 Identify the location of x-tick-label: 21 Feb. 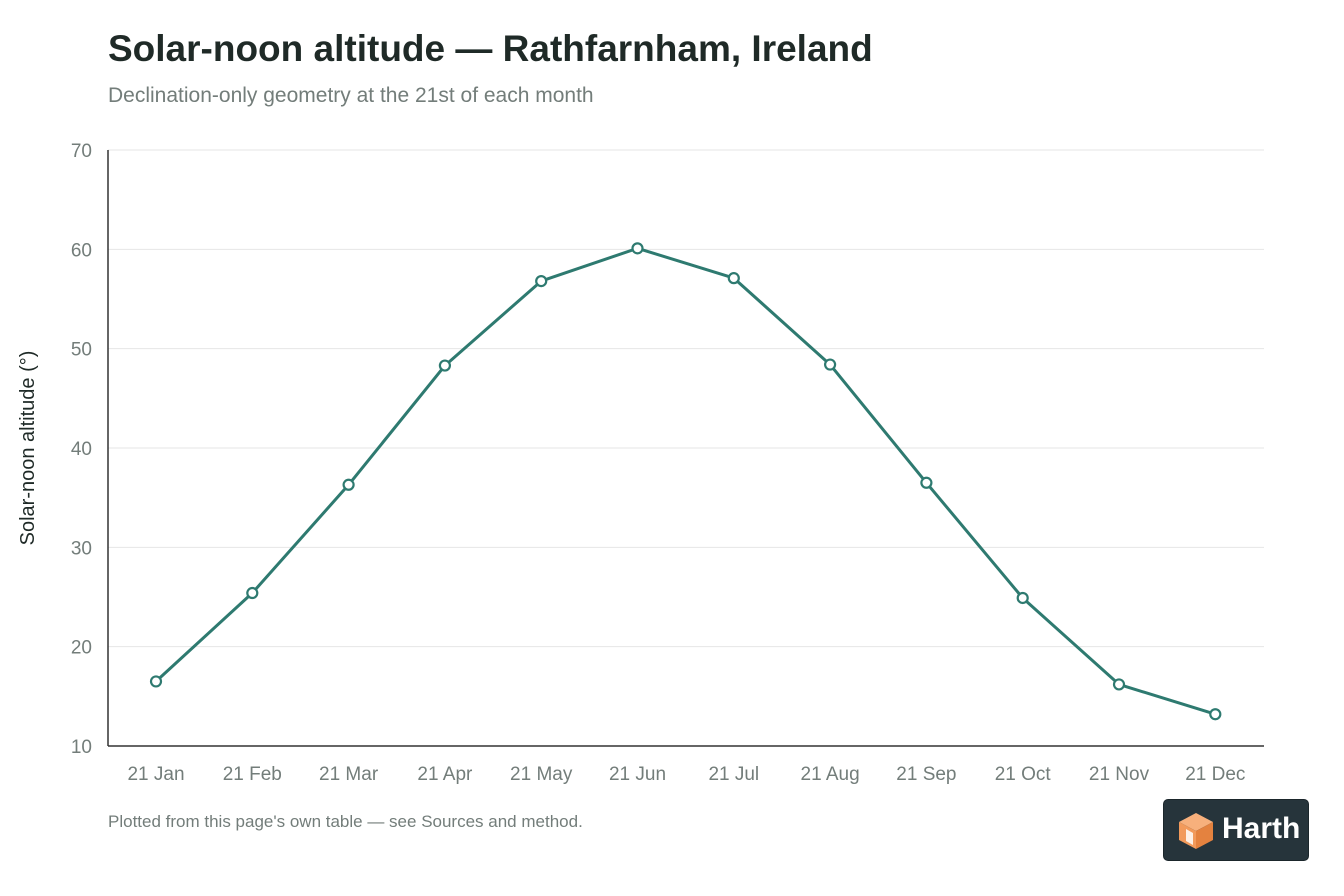
(252, 774).